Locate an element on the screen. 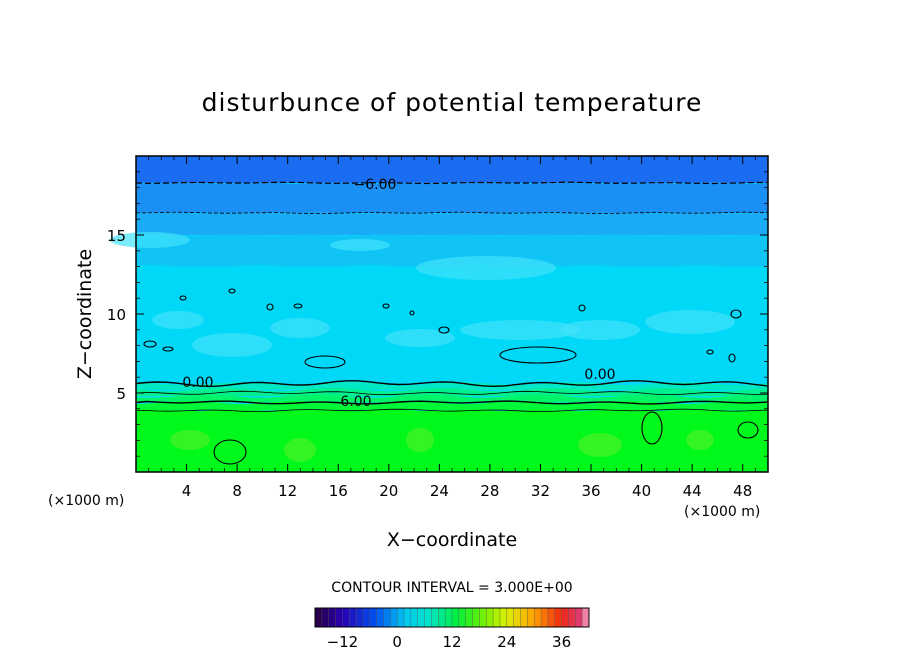 The width and height of the screenshot is (904, 654). contour-label: 6.00 is located at coordinates (355, 402).